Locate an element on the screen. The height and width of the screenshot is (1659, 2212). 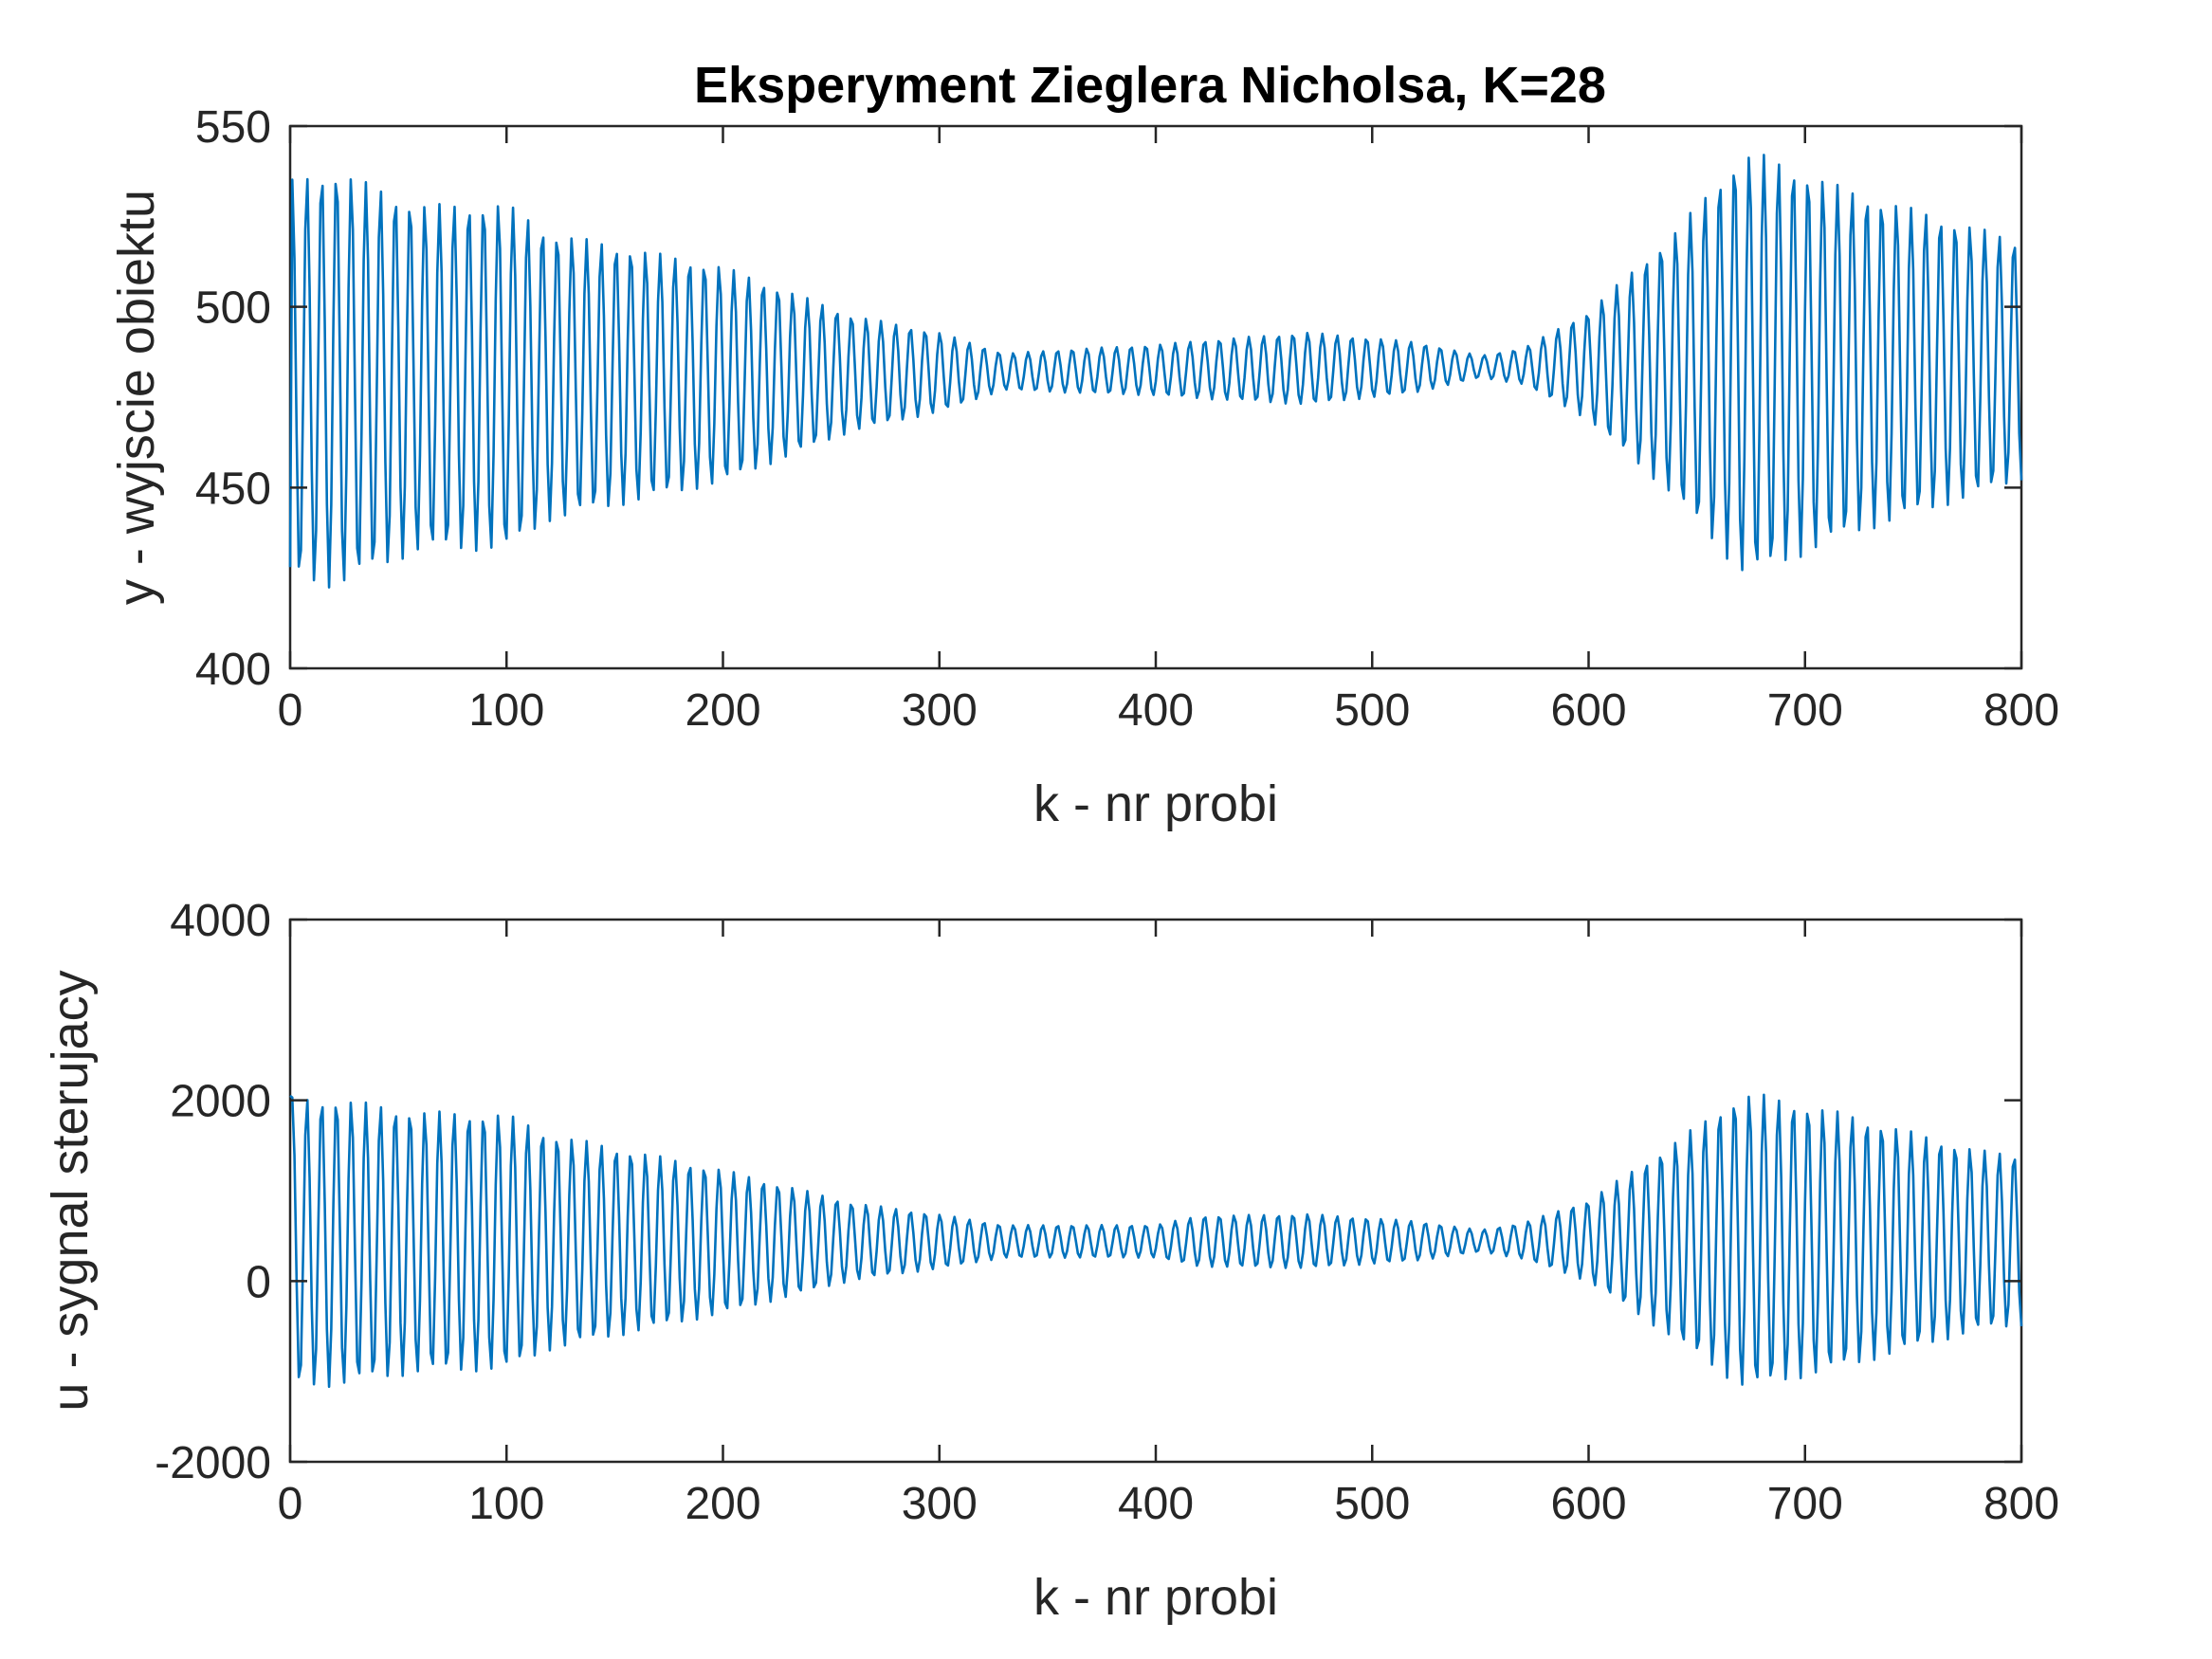
y-tick-label: 450 is located at coordinates (233, 489).